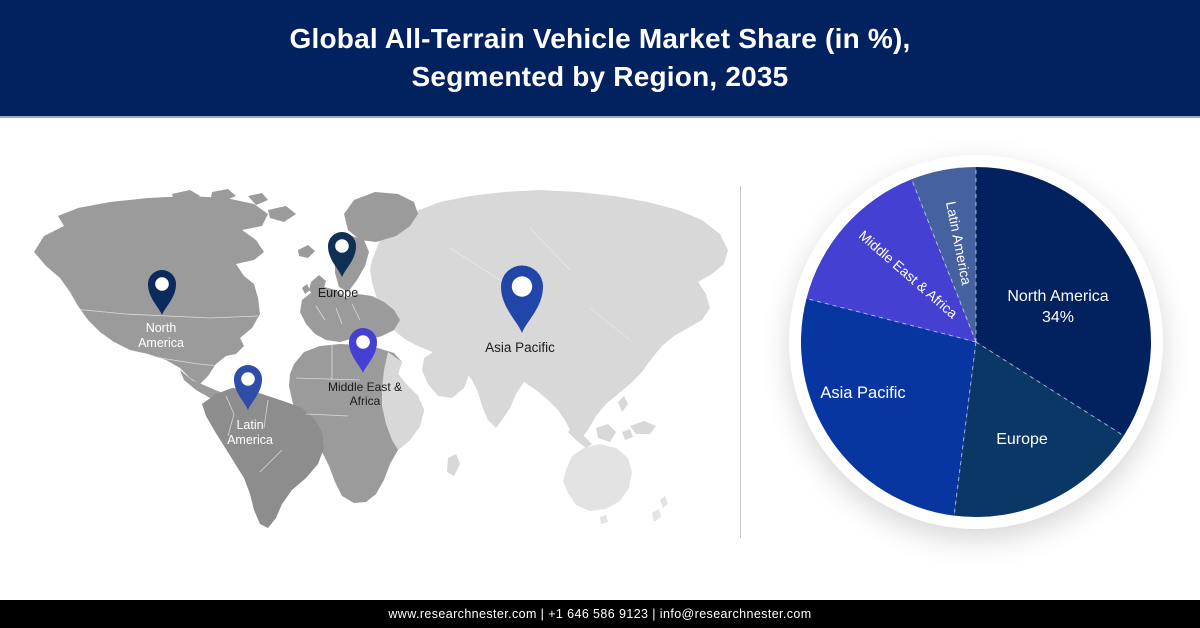  Describe the element at coordinates (263, 458) in the screenshot. I see `continent-south-america` at that location.